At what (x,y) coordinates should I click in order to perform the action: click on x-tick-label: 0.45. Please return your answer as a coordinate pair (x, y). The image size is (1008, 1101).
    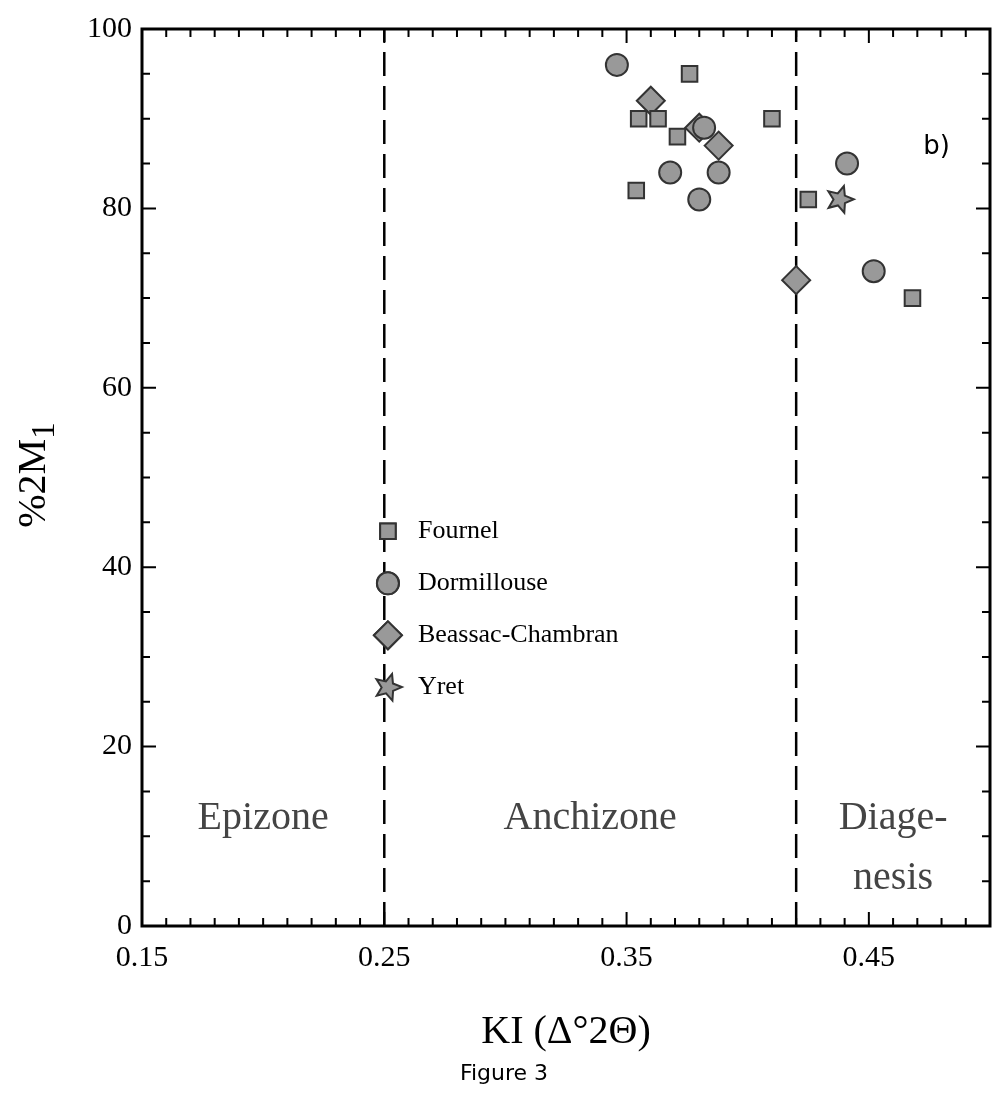
    Looking at the image, I should click on (869, 955).